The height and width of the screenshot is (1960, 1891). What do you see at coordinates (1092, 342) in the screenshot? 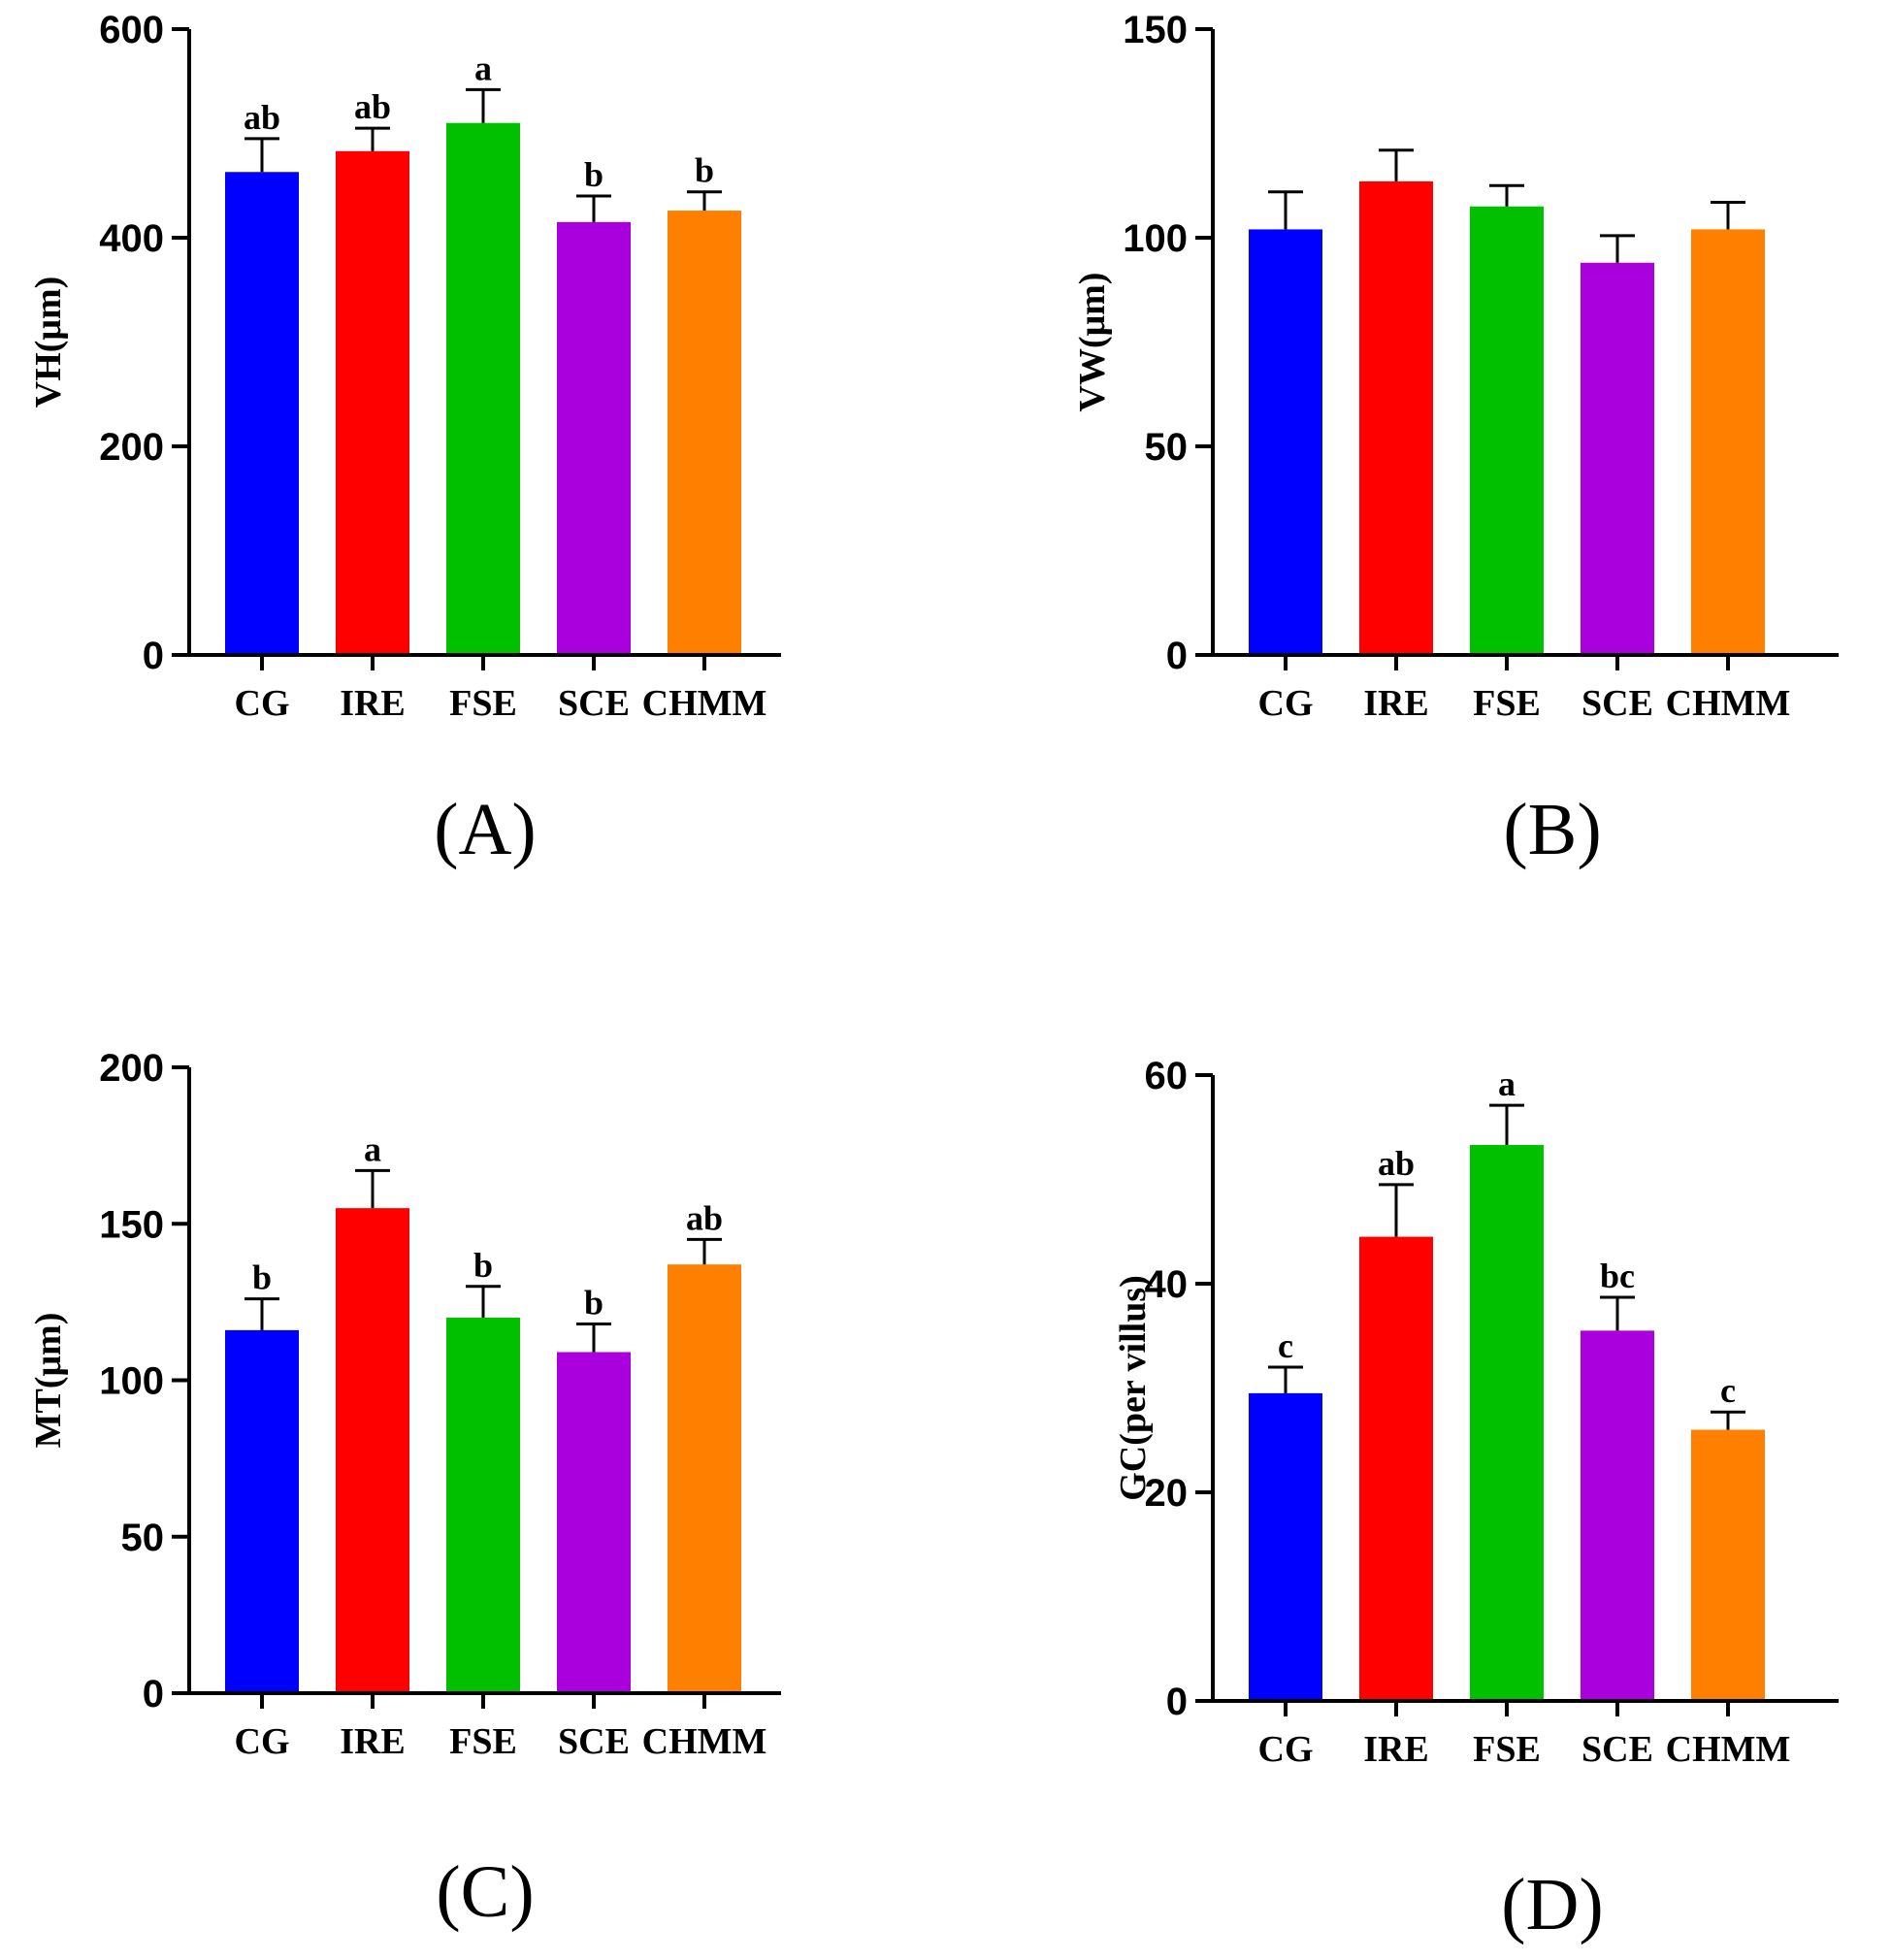
I see `y-axis-title: VW(μm)` at bounding box center [1092, 342].